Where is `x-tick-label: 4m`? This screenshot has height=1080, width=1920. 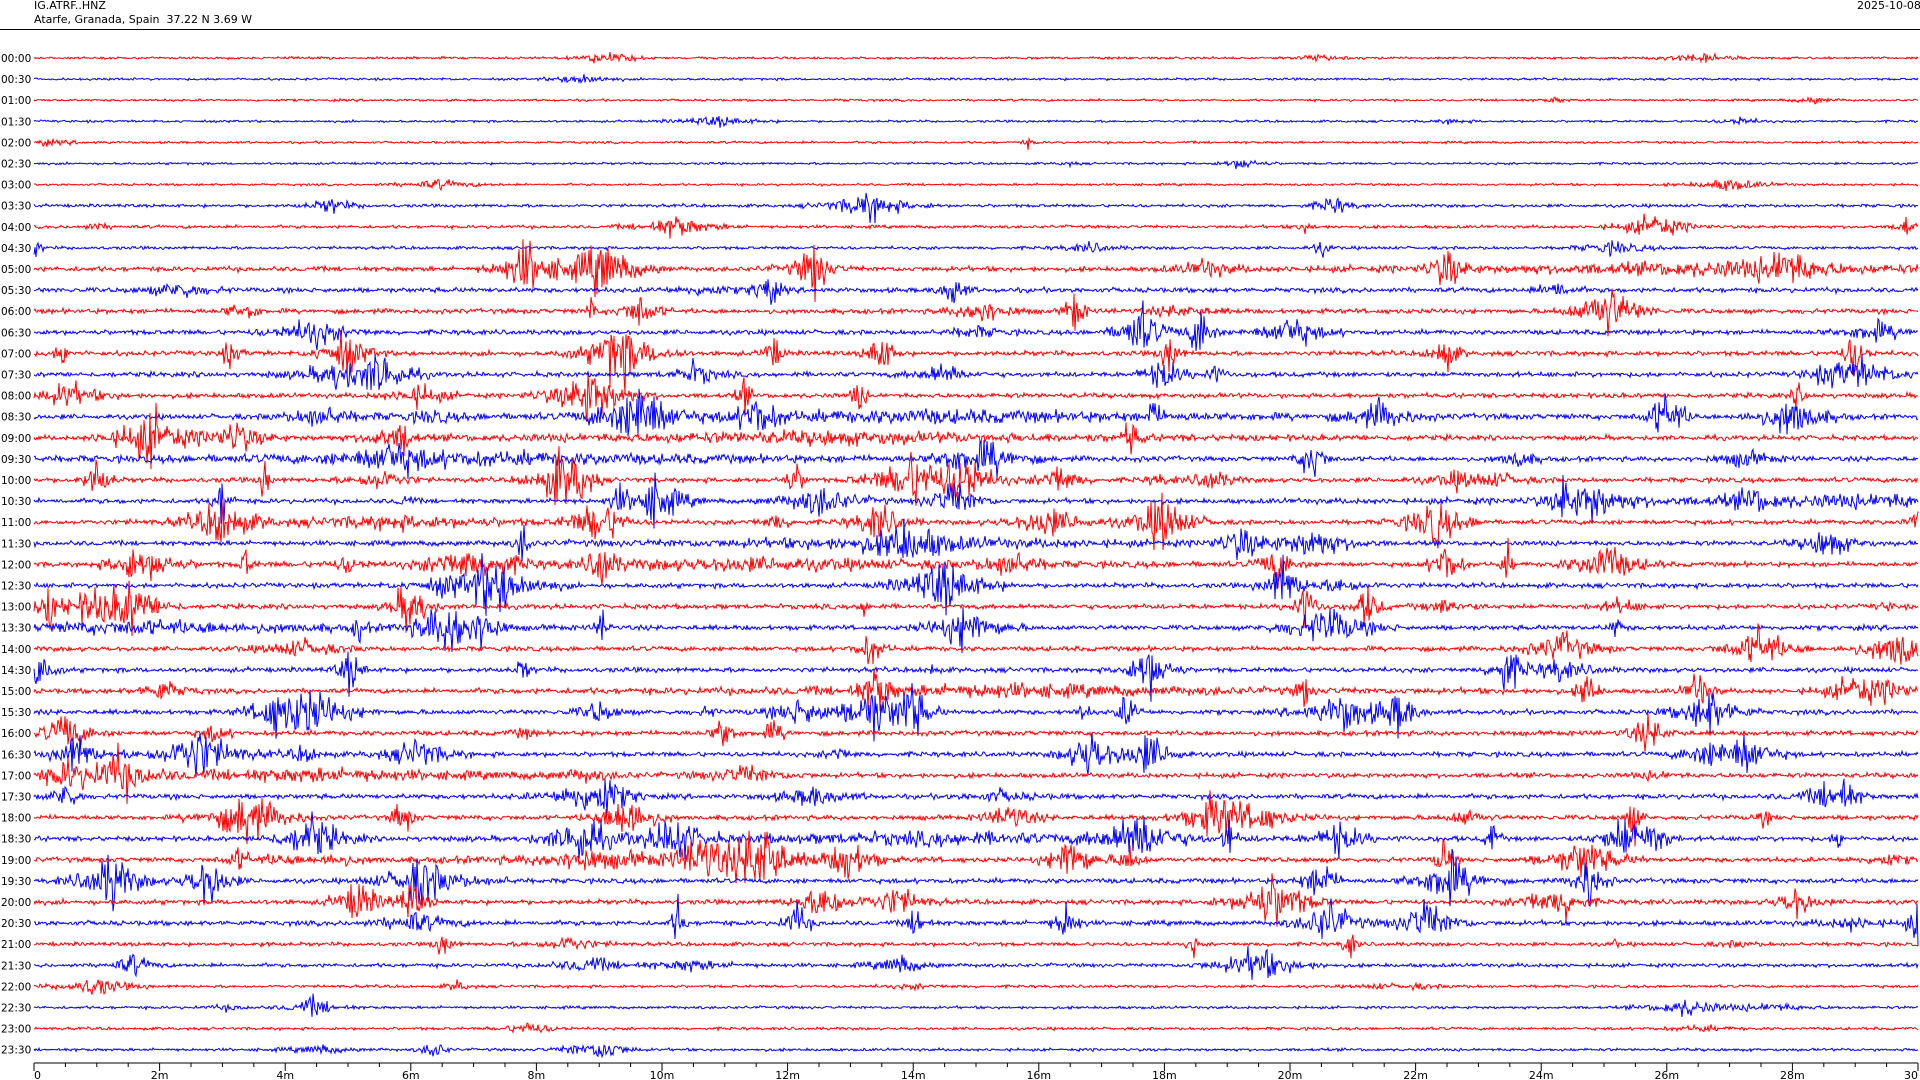
x-tick-label: 4m is located at coordinates (285, 1074).